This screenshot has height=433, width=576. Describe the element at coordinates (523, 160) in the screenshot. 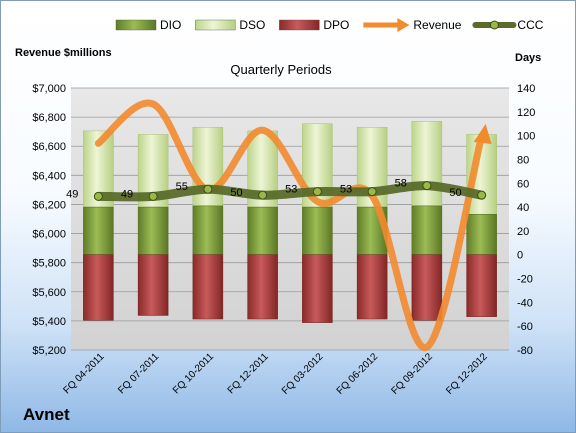

I see `right-tick-label: 80` at that location.